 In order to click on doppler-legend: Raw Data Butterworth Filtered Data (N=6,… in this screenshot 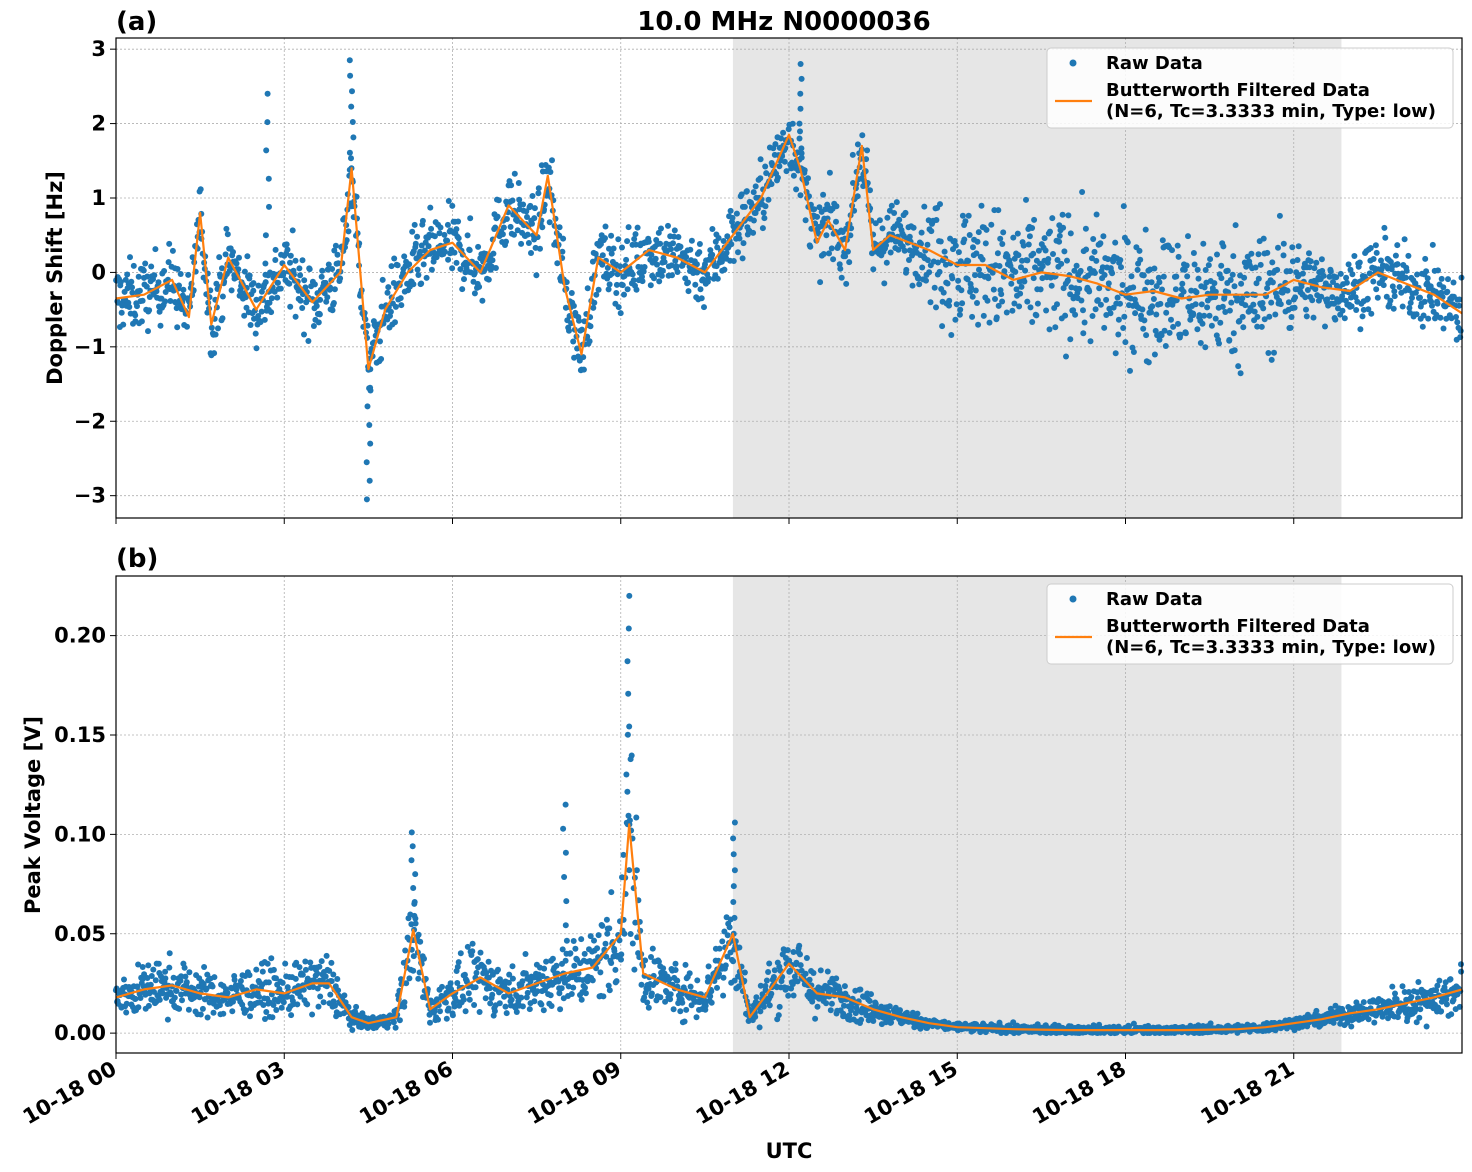, I will do `click(1250, 88)`.